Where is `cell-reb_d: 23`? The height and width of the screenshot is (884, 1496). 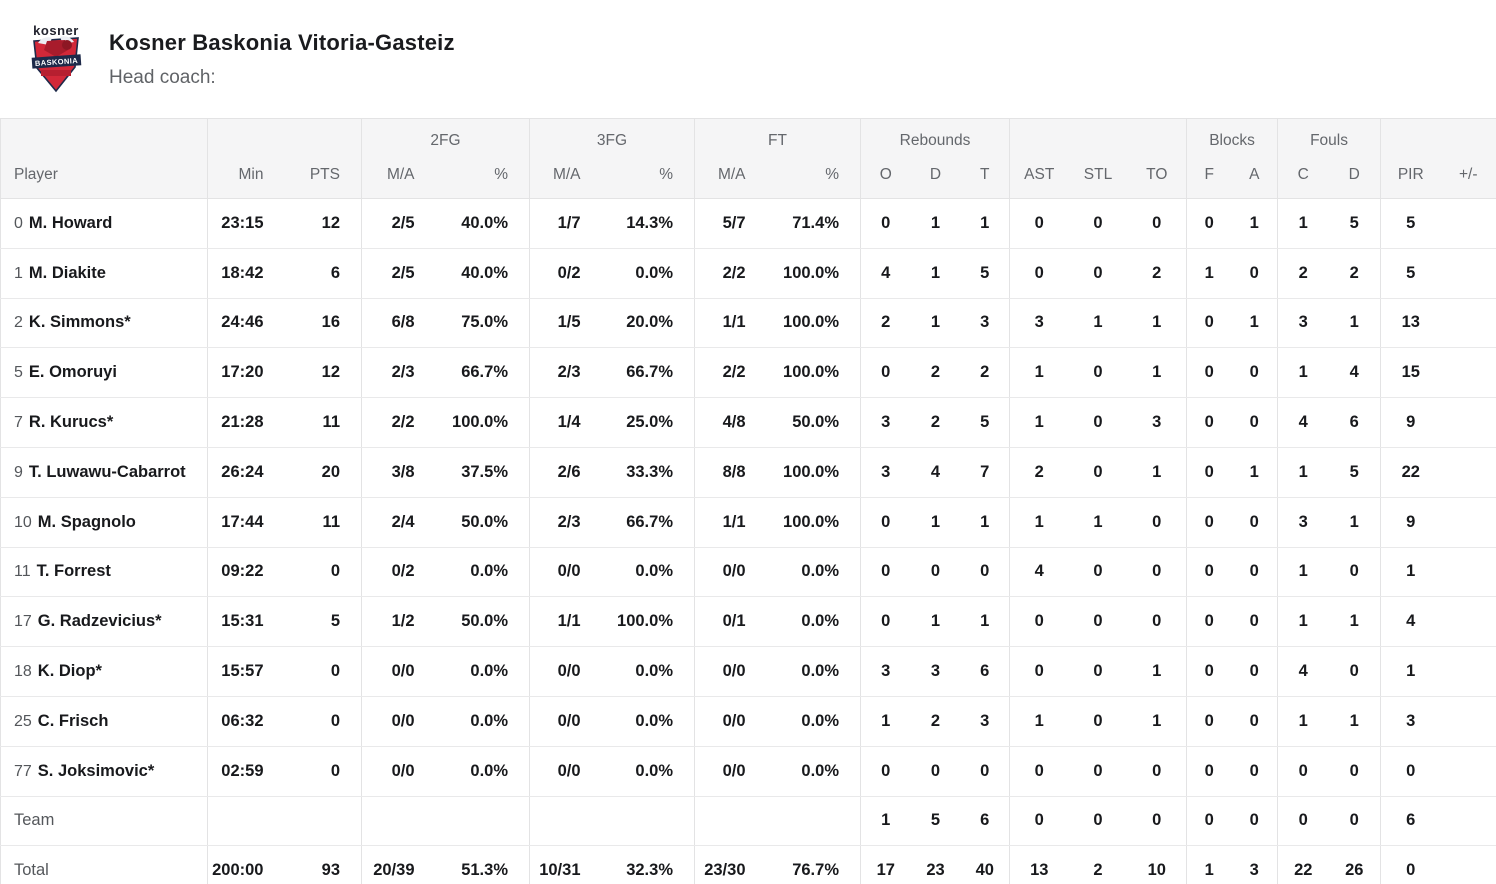
cell-reb_d: 23 is located at coordinates (935, 864).